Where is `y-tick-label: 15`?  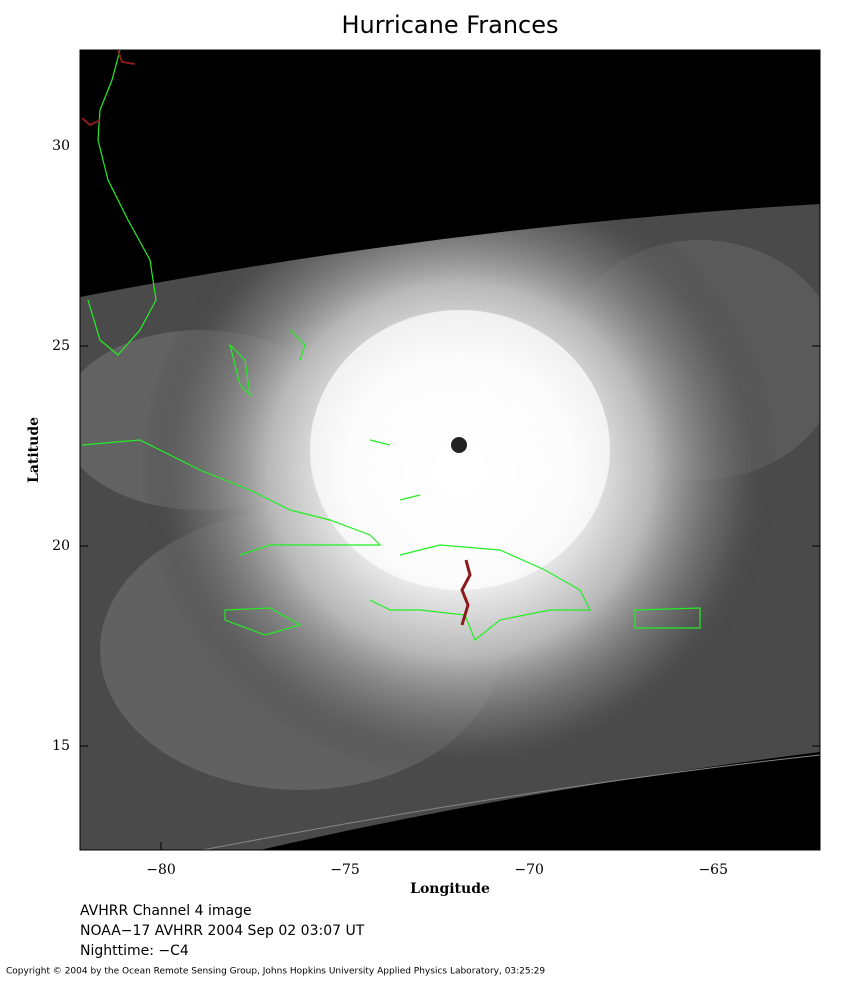
y-tick-label: 15 is located at coordinates (61, 746).